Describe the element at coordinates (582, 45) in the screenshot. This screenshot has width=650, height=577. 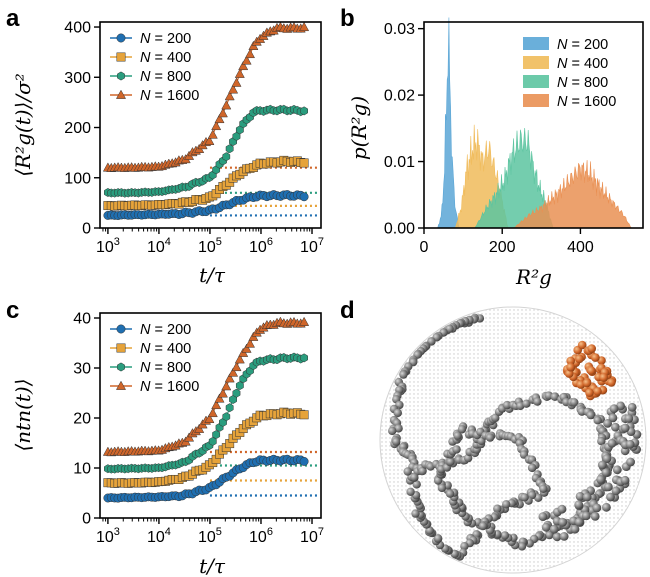
I see `legend-label-b-0: N = 200` at that location.